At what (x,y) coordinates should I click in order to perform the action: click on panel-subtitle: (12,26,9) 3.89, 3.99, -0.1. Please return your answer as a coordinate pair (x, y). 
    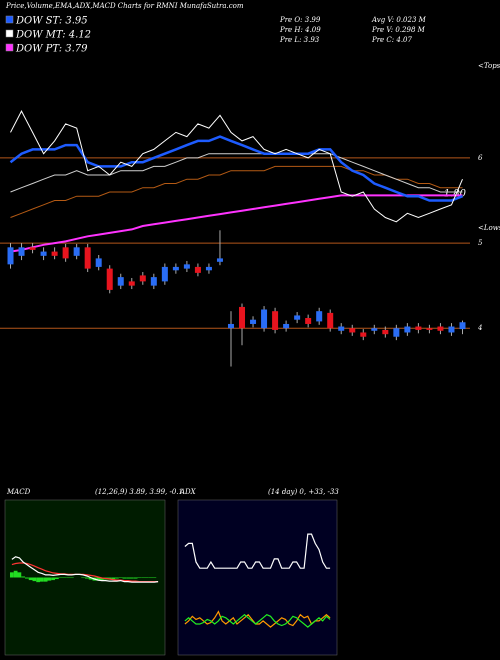
    Looking at the image, I should click on (139, 492).